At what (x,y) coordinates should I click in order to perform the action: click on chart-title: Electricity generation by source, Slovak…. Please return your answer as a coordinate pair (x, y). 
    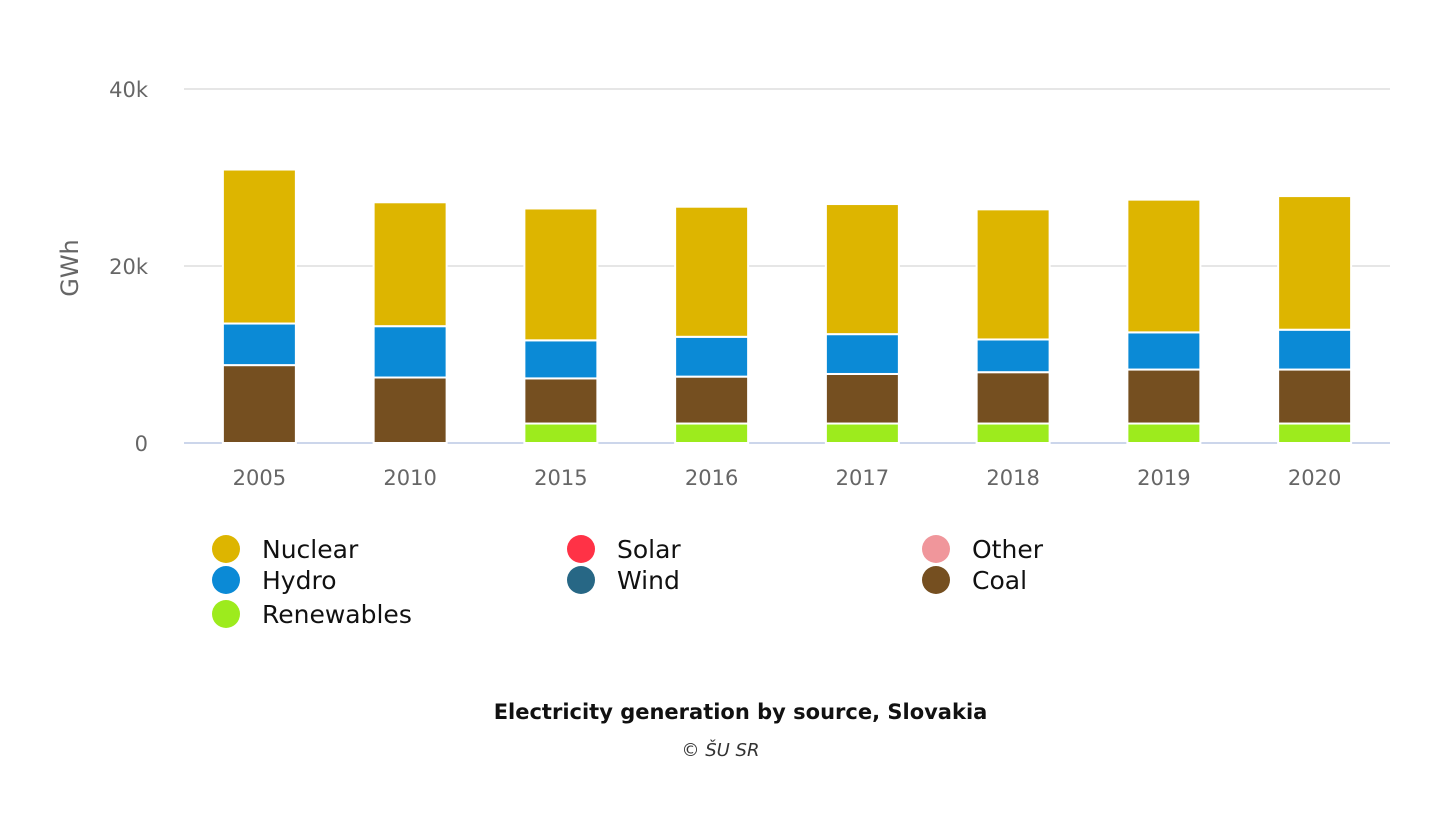
    Looking at the image, I should click on (740, 712).